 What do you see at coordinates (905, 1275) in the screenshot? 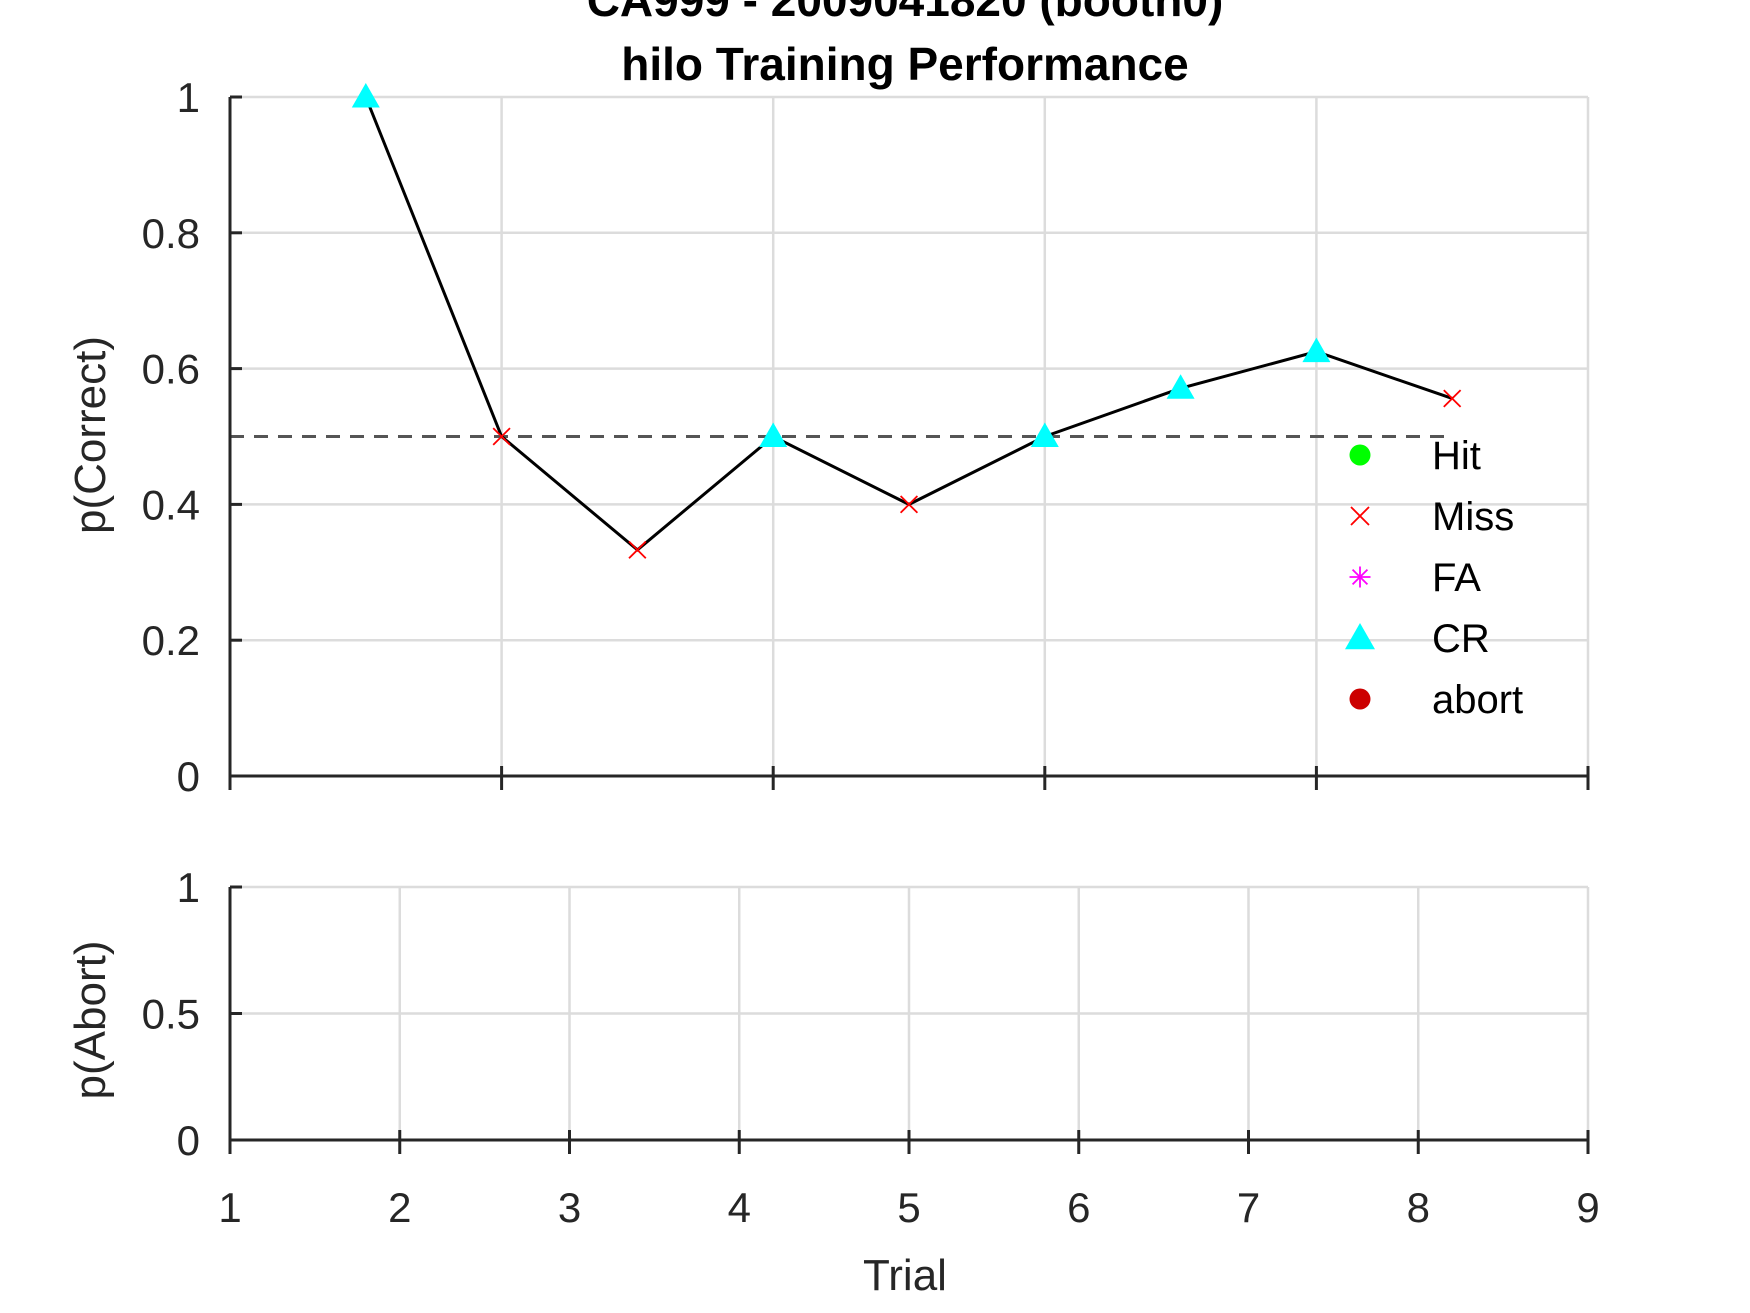
I see `x-axis-label: Trial` at bounding box center [905, 1275].